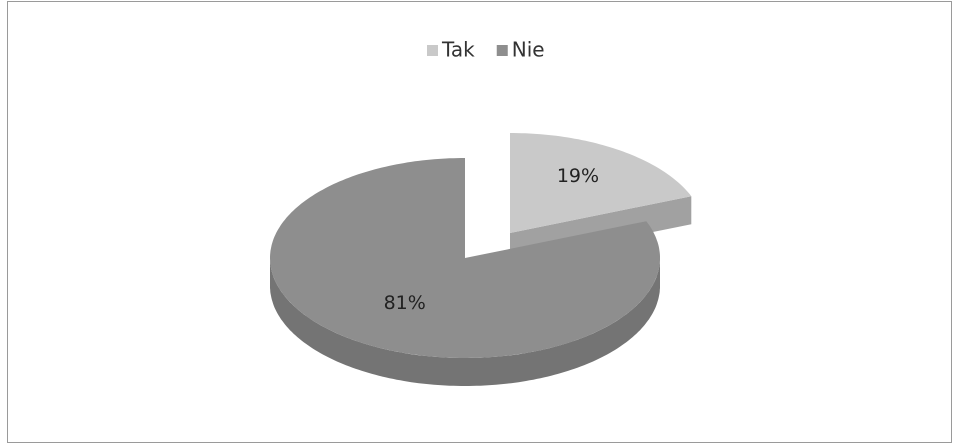 The height and width of the screenshot is (444, 953). Describe the element at coordinates (458, 50) in the screenshot. I see `legend-text: Tak` at that location.